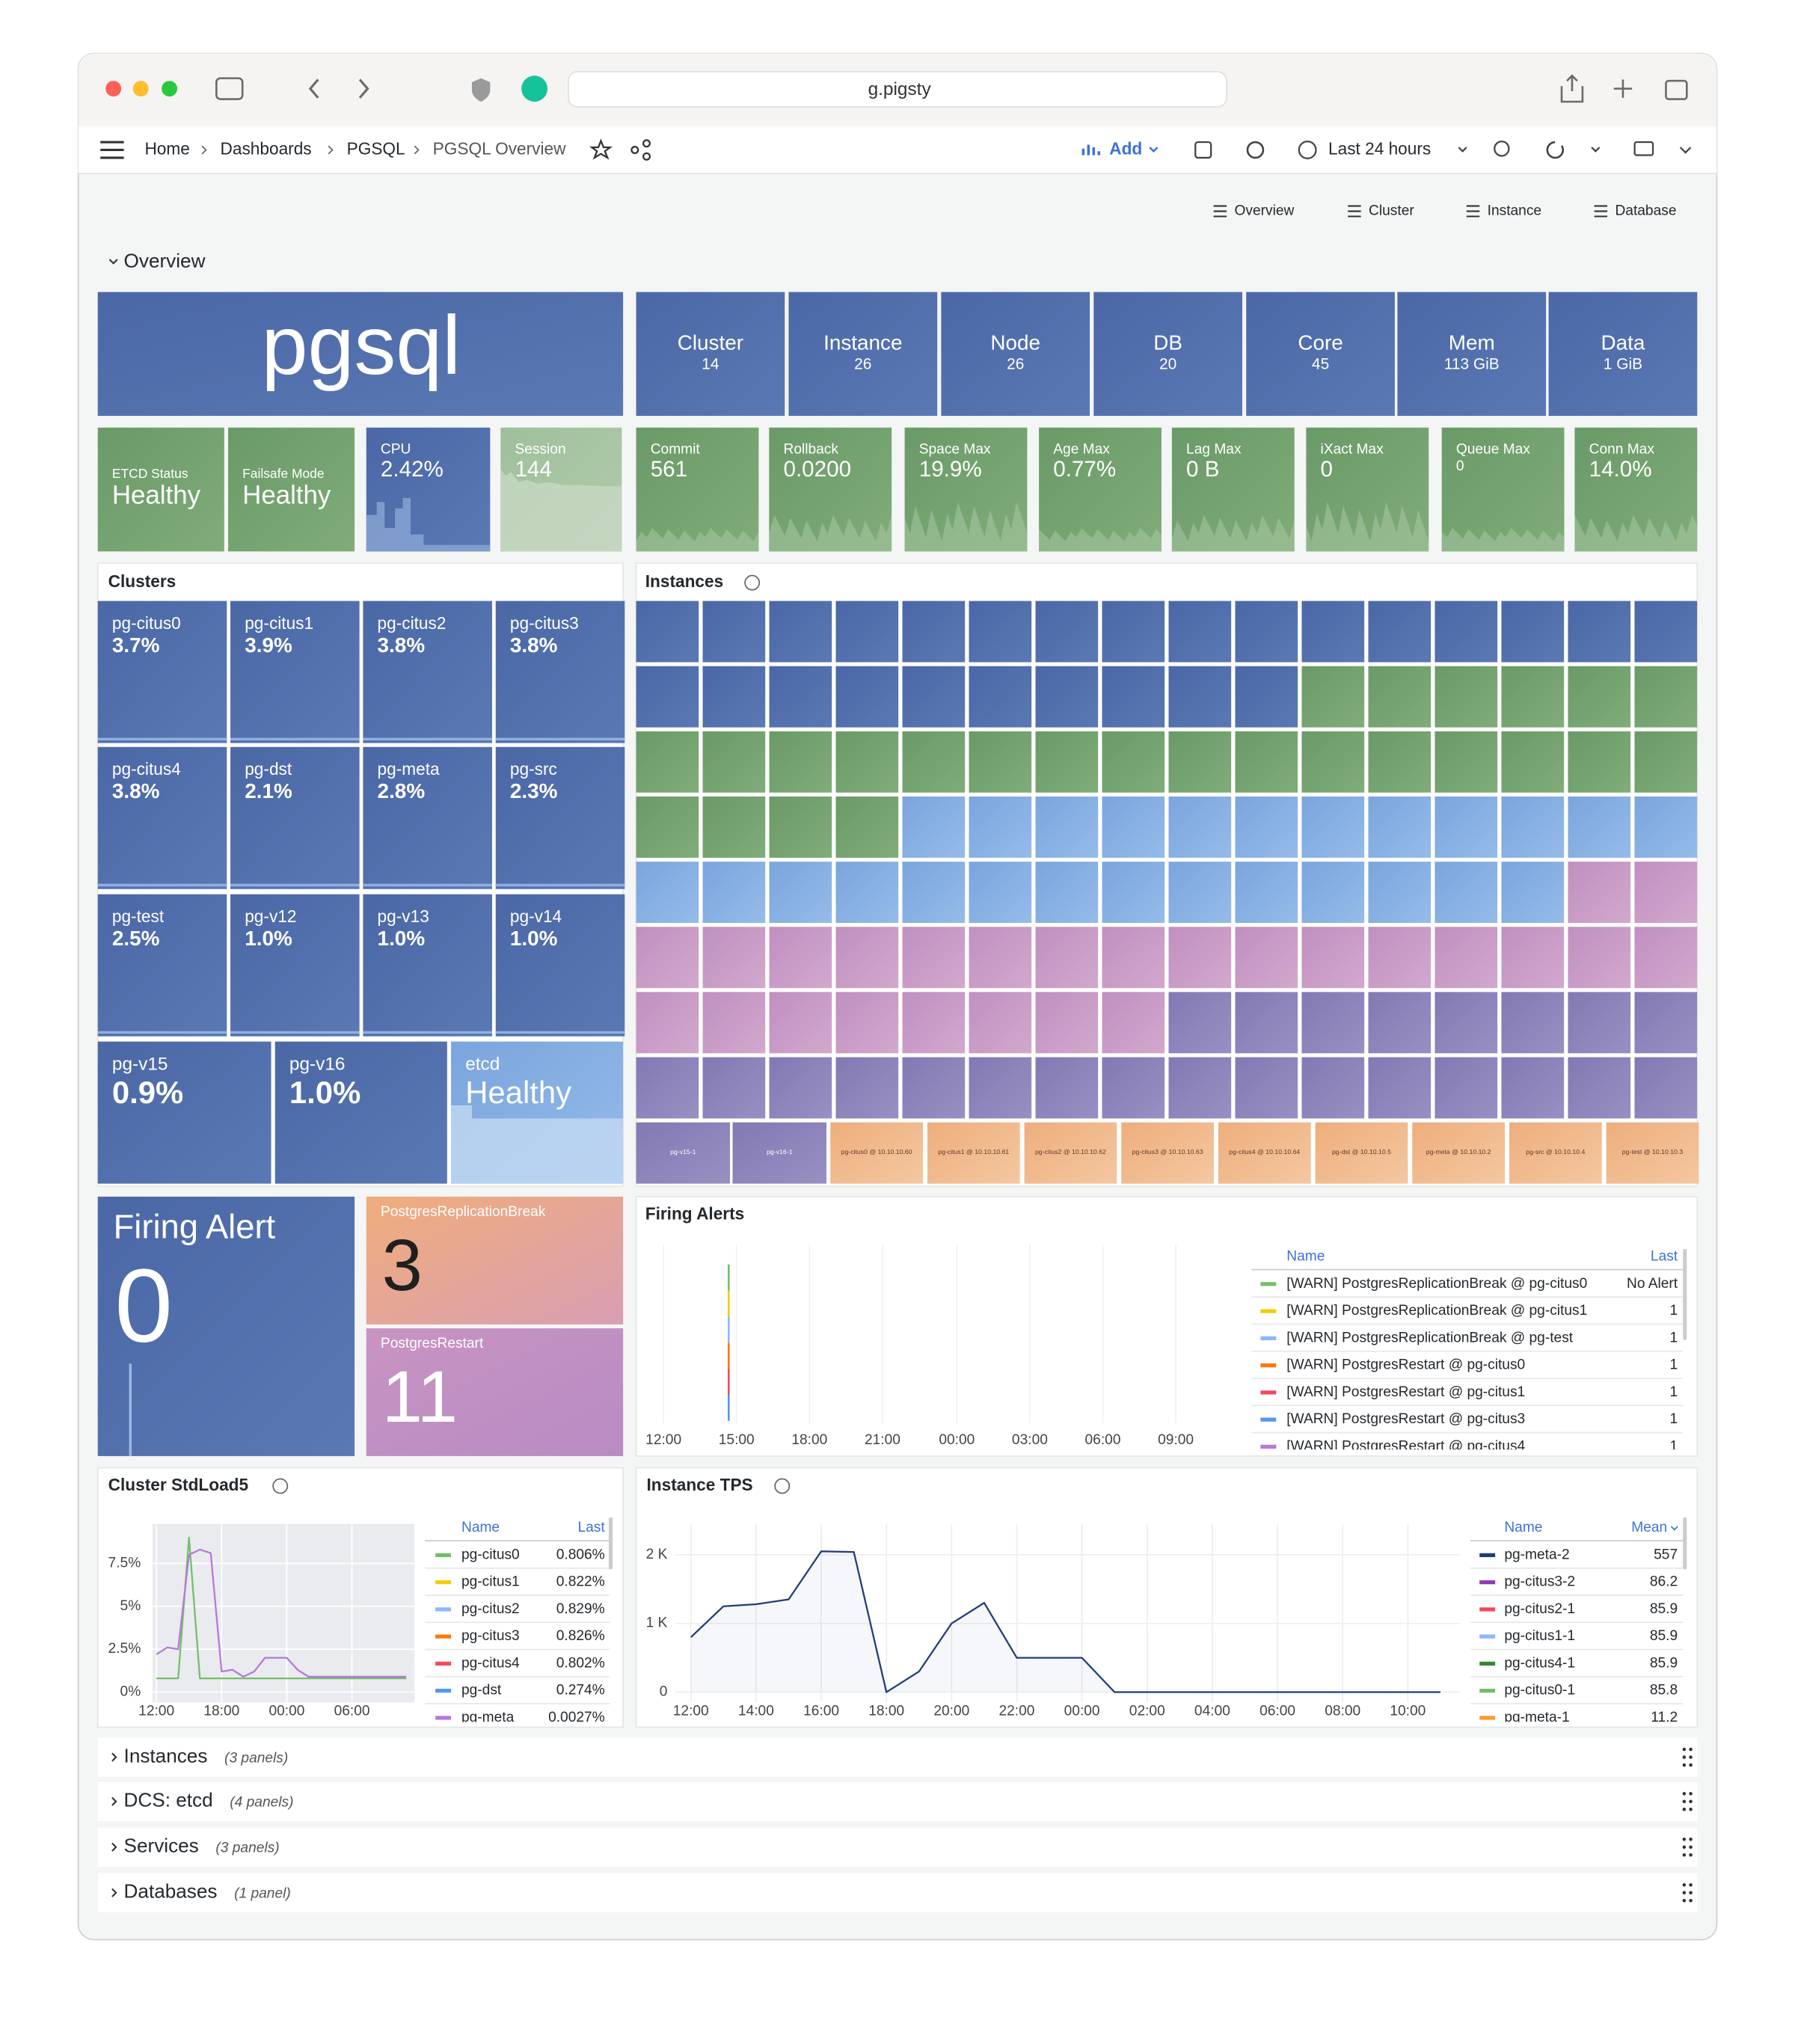 This screenshot has width=1795, height=2044. What do you see at coordinates (291, 489) in the screenshot?
I see `status-tile` at bounding box center [291, 489].